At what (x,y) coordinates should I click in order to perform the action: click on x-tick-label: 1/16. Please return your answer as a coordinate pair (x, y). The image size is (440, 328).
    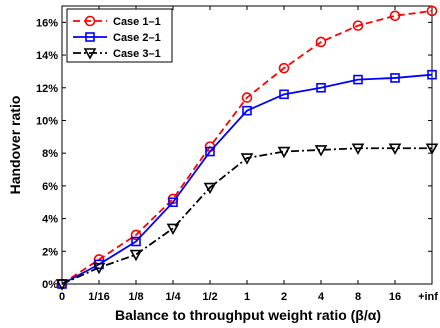
    Looking at the image, I should click on (98, 297).